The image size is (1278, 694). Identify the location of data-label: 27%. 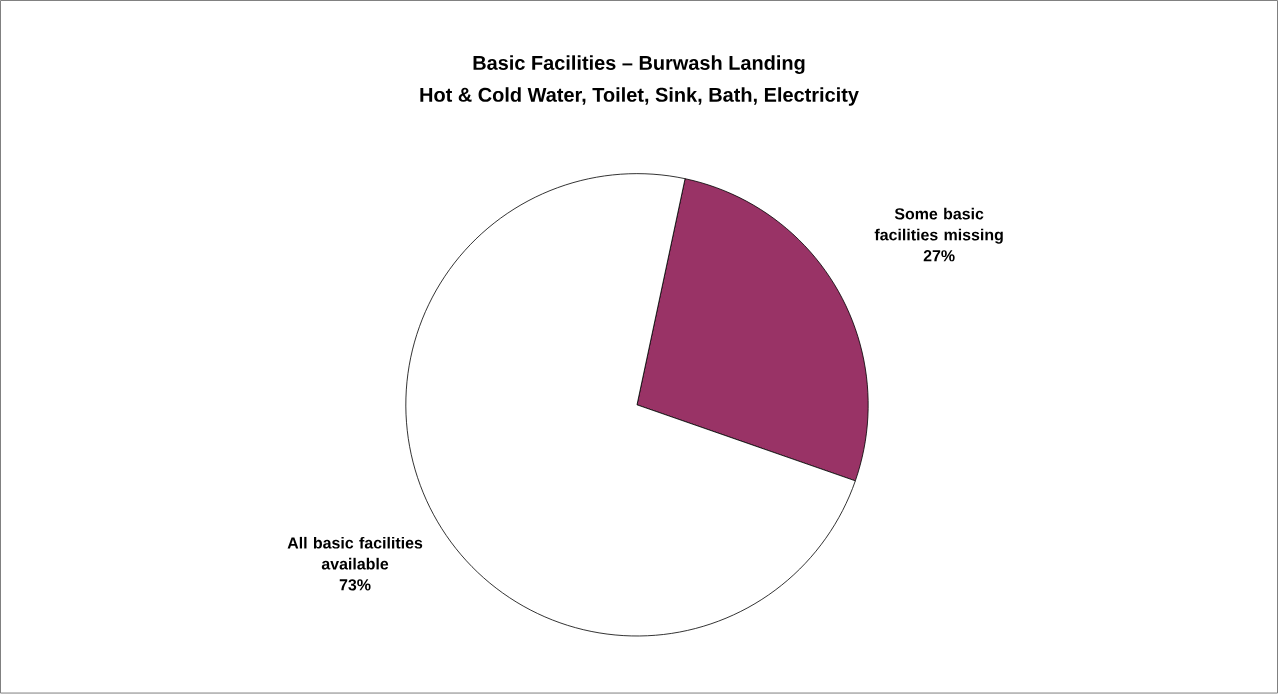
(939, 256).